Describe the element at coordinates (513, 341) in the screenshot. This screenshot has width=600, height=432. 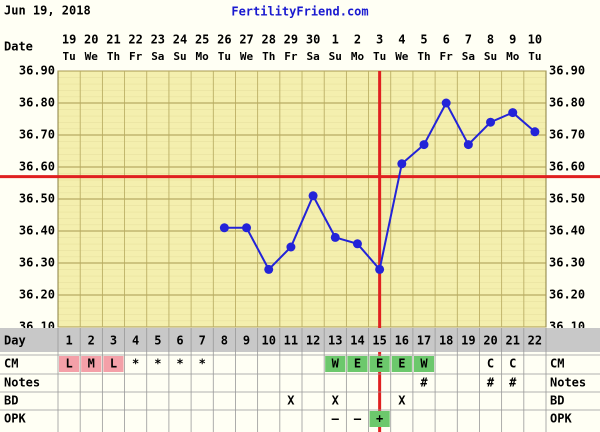
I see `cycle-day: 21` at that location.